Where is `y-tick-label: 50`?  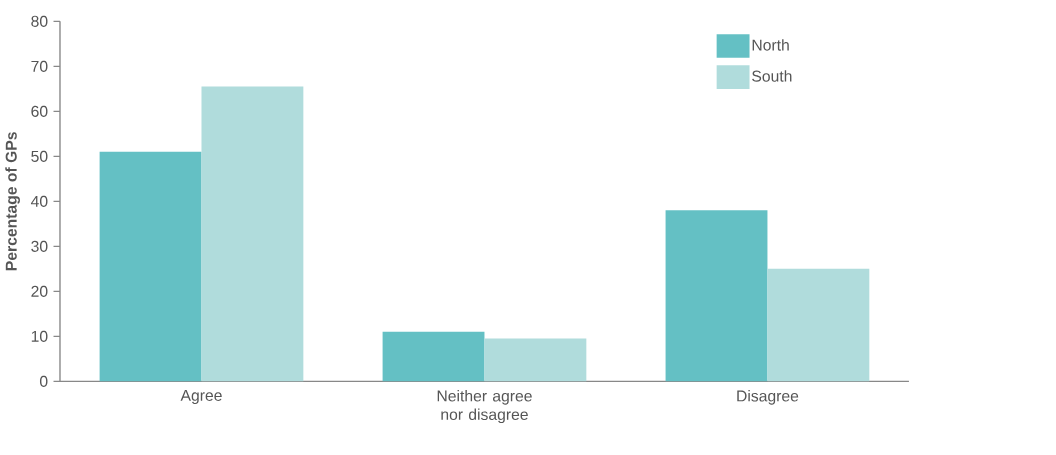 y-tick-label: 50 is located at coordinates (39, 156).